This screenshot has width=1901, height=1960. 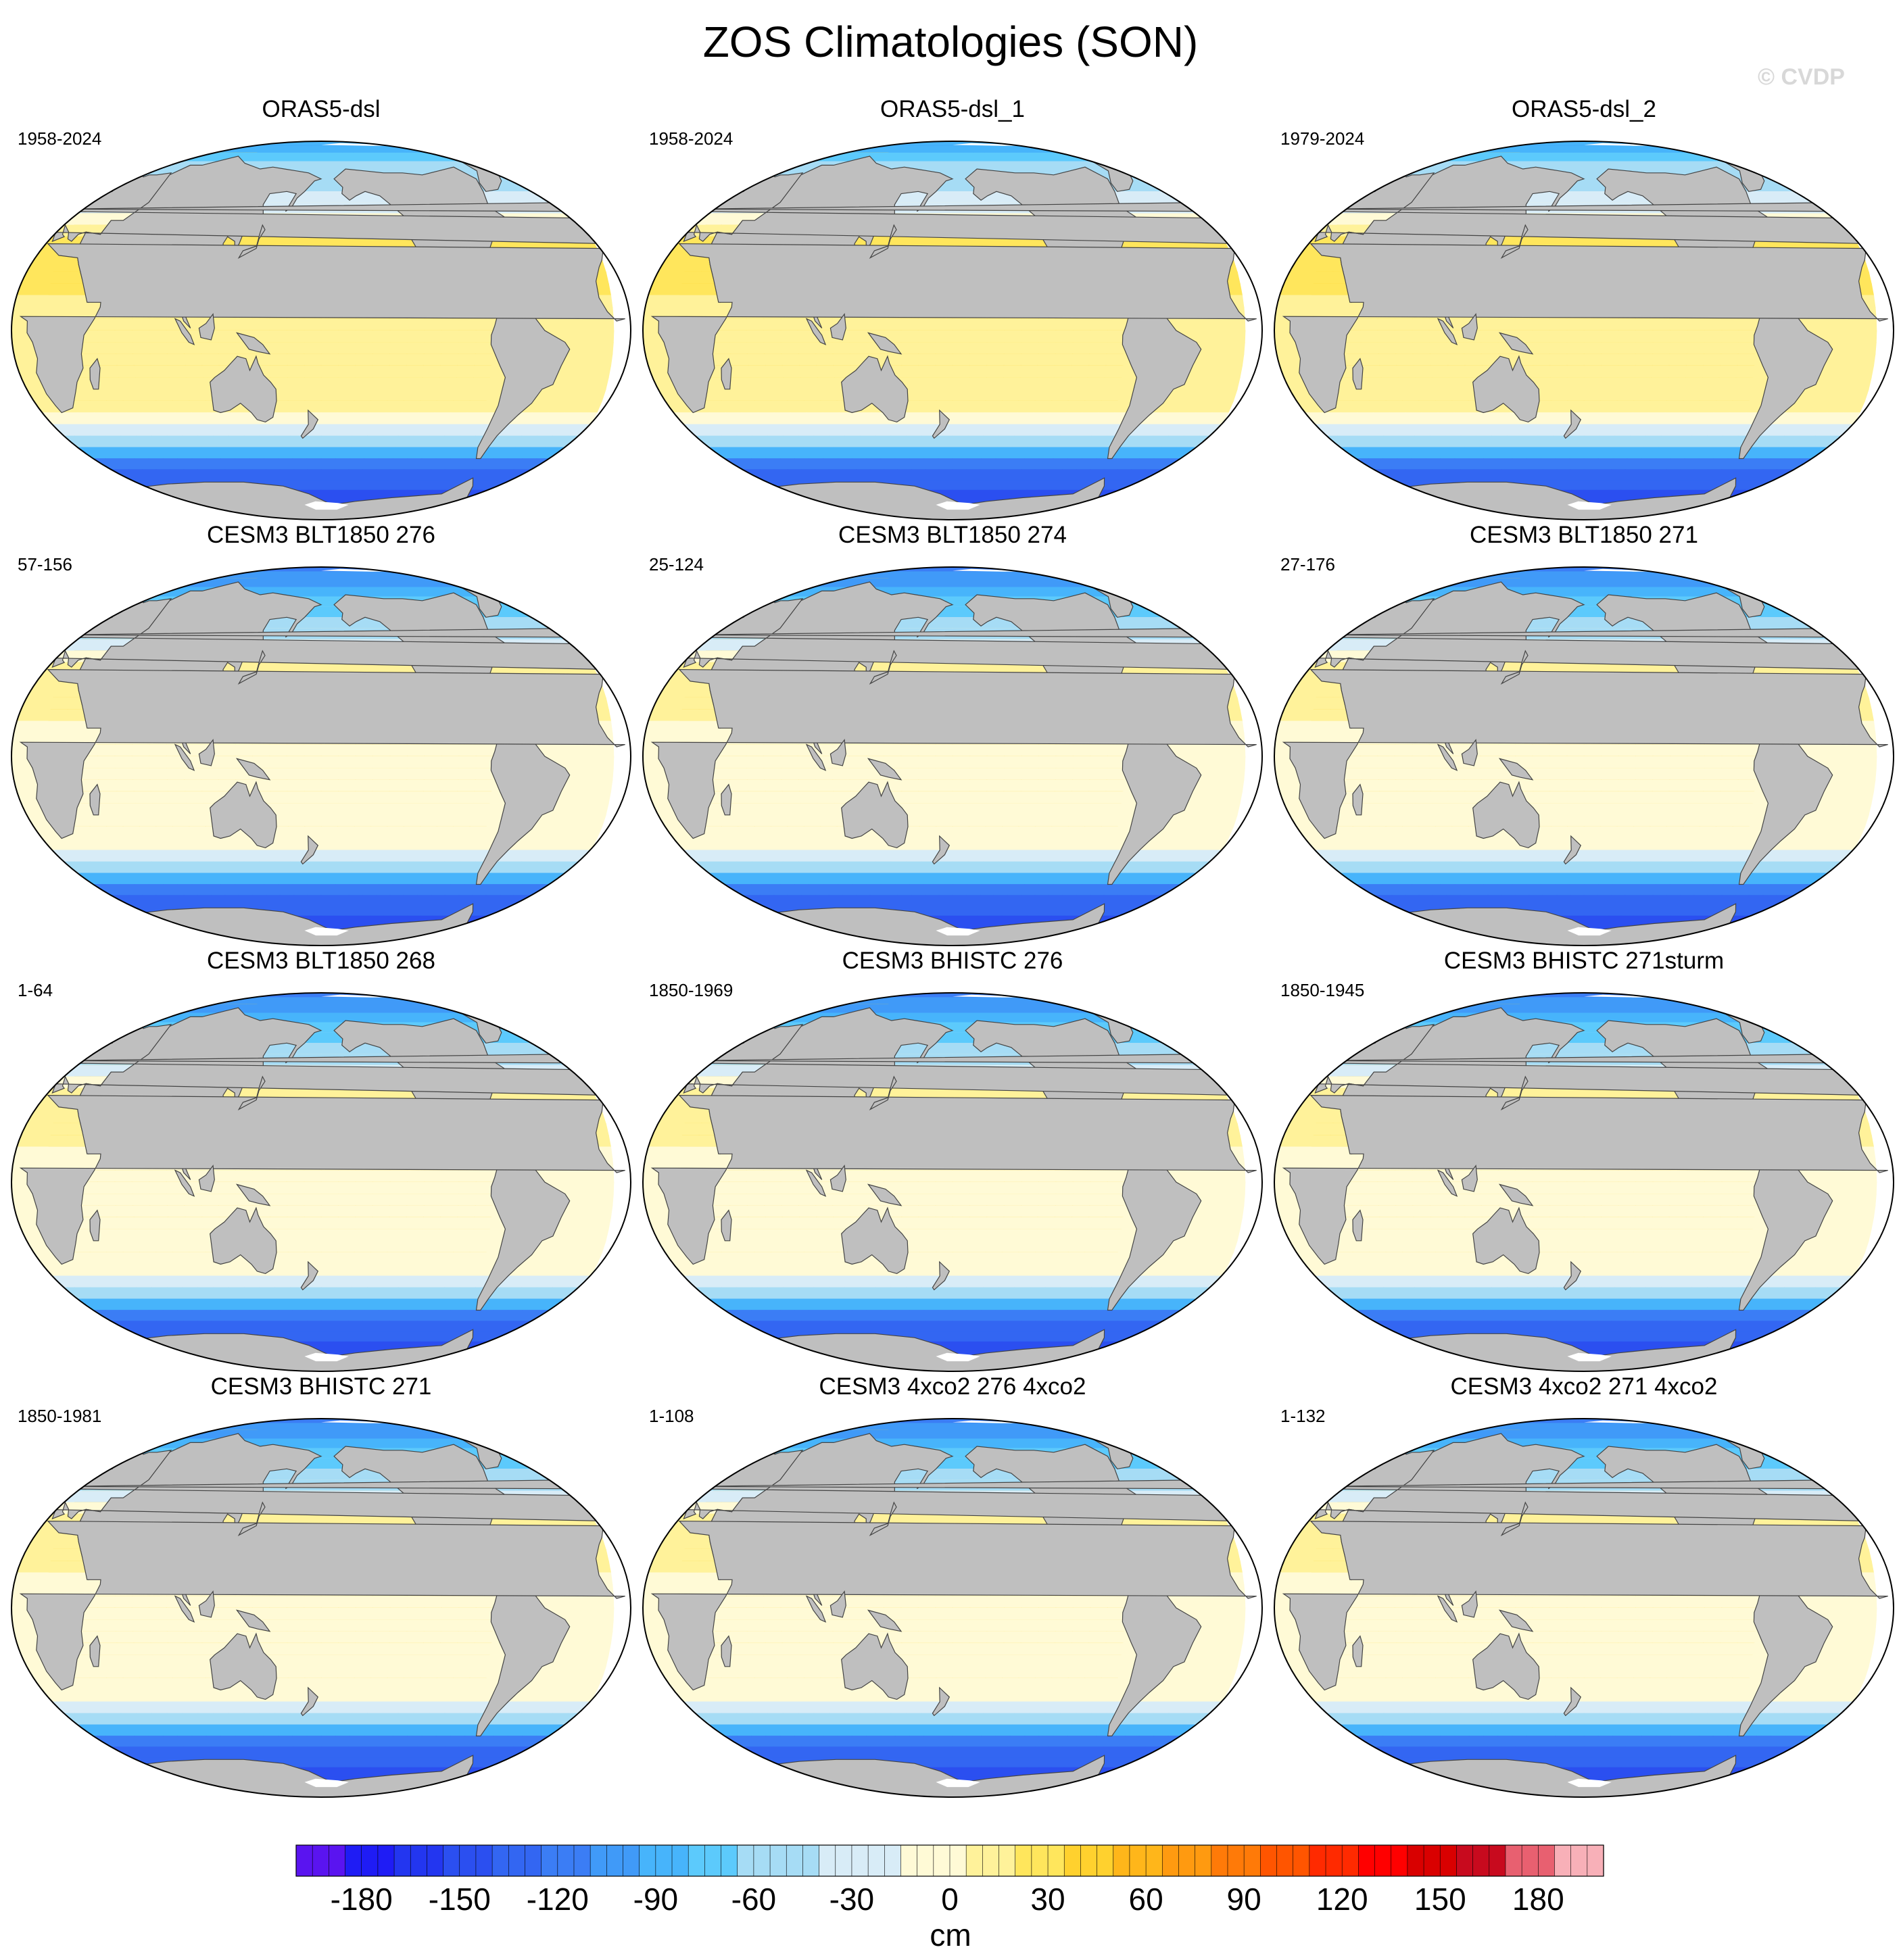 I want to click on map-panel: ORAS5-dsl_2 1979-2024, so click(x=1584, y=311).